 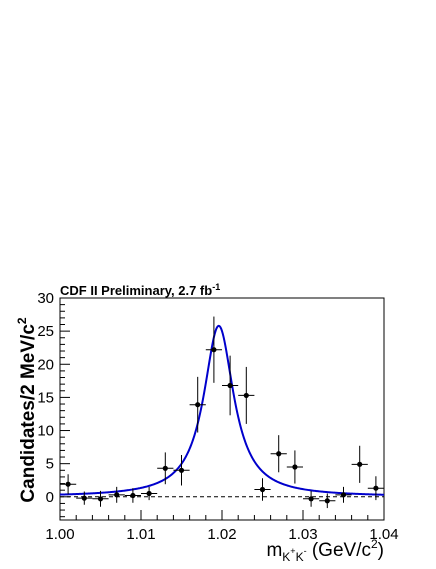 What do you see at coordinates (45, 364) in the screenshot?
I see `y-tick-label: 20` at bounding box center [45, 364].